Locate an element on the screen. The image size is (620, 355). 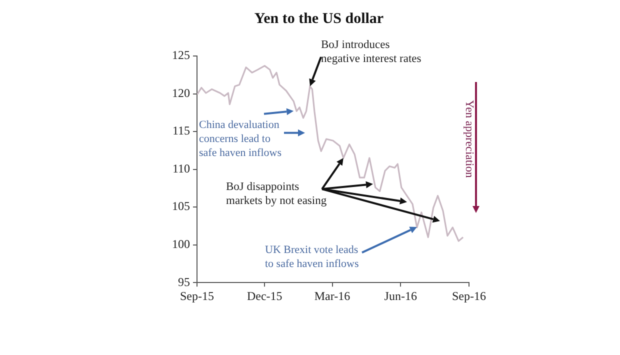
annotation: UK Brexit vote leads to safe haven inflows is located at coordinates (312, 257).